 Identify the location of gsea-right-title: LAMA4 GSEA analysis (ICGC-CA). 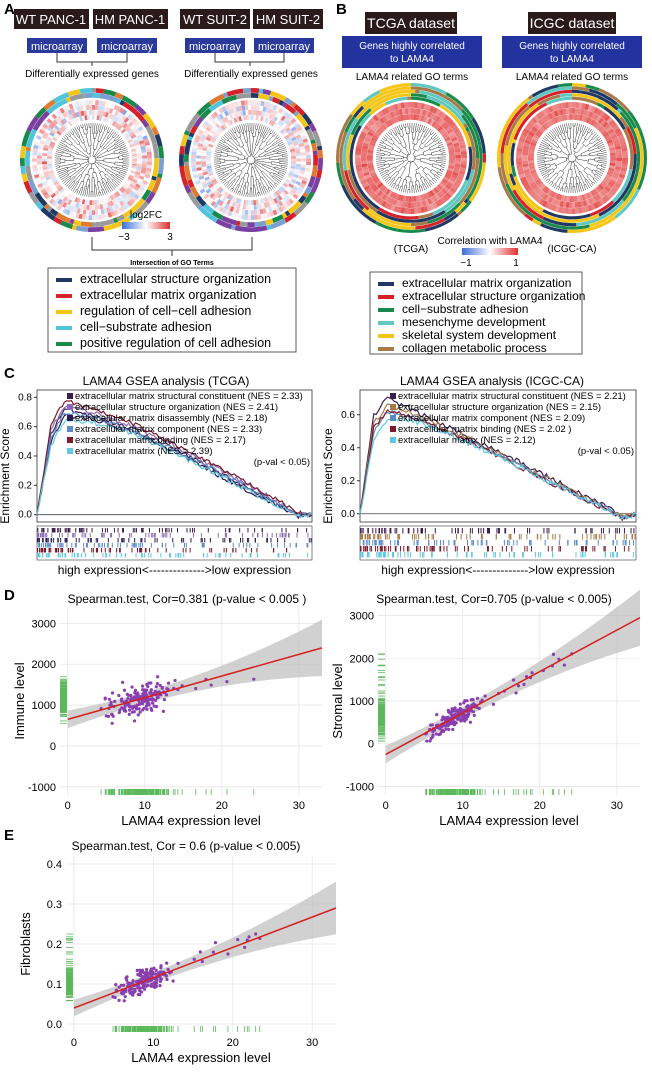
(492, 381).